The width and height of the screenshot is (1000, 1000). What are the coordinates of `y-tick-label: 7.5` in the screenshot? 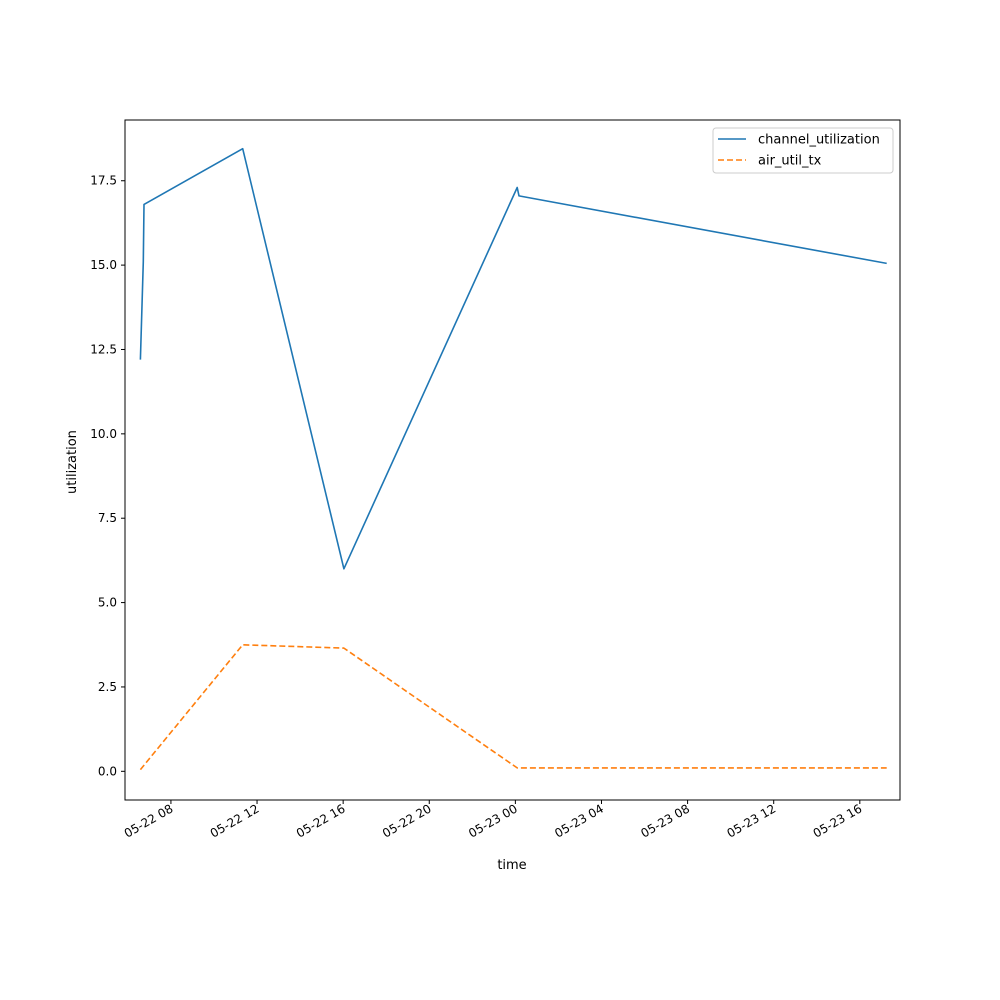 It's located at (107, 518).